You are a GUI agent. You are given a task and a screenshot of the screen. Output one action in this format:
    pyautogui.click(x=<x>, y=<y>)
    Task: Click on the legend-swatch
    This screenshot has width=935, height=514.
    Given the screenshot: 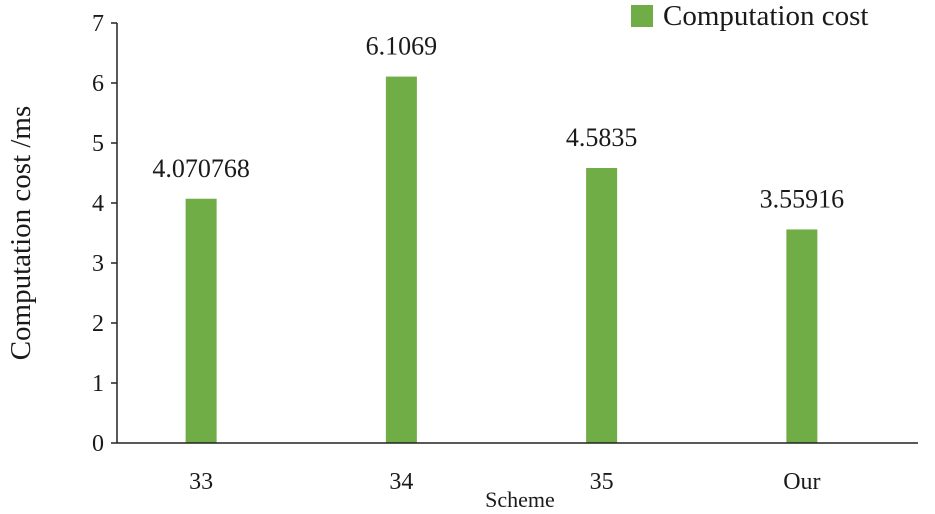 What is the action you would take?
    pyautogui.click(x=642, y=16)
    